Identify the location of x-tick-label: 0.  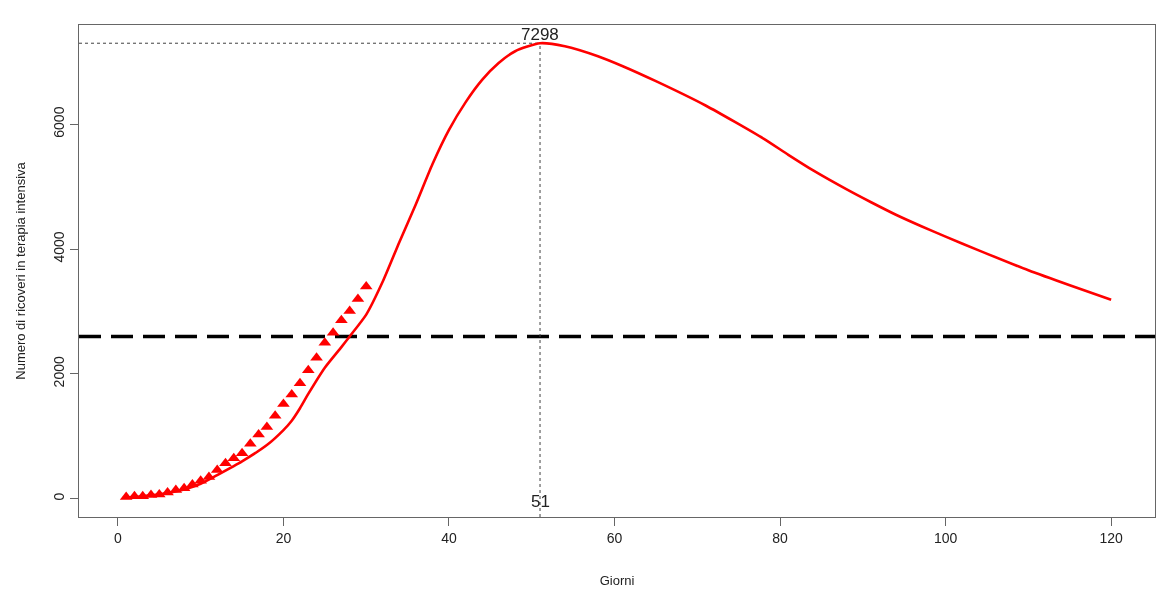
(118, 537).